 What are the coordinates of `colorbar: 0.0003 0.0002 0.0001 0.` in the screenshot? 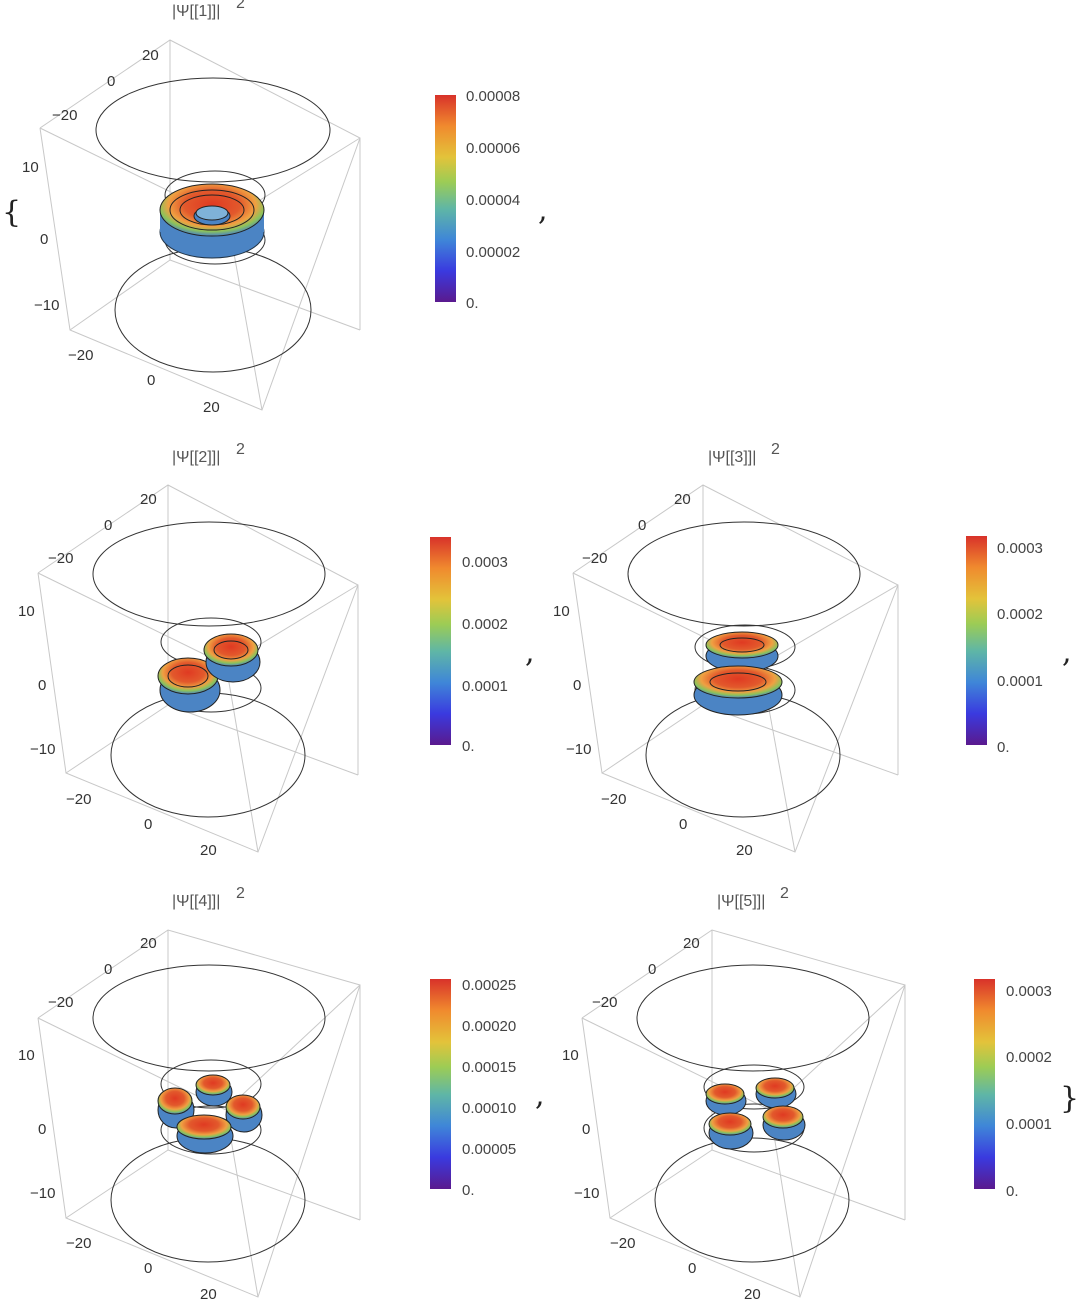 It's located at (469, 646).